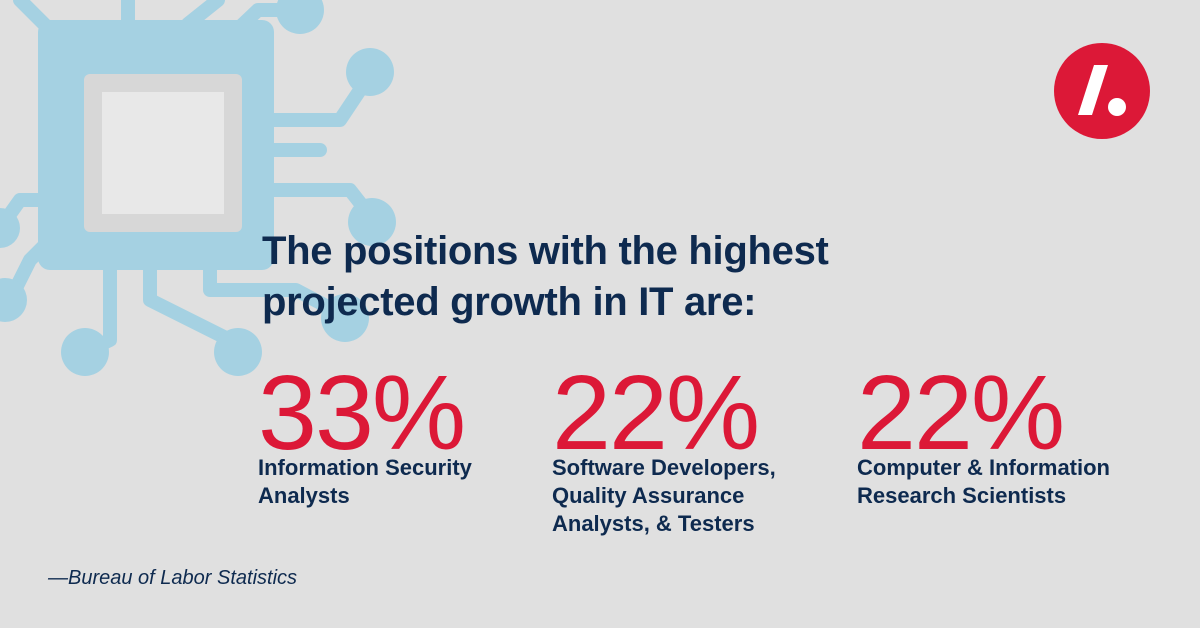 This screenshot has height=628, width=1200. Describe the element at coordinates (962, 495) in the screenshot. I see `stat-label-line: Research Scientists` at that location.